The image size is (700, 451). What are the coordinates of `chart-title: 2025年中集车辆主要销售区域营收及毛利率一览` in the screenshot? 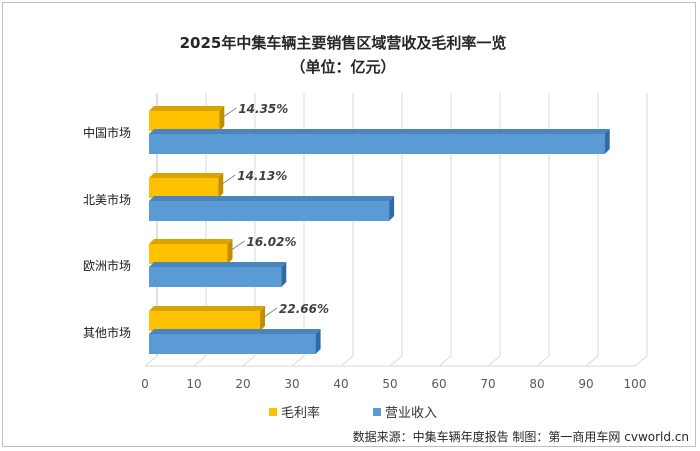 It's located at (343, 43).